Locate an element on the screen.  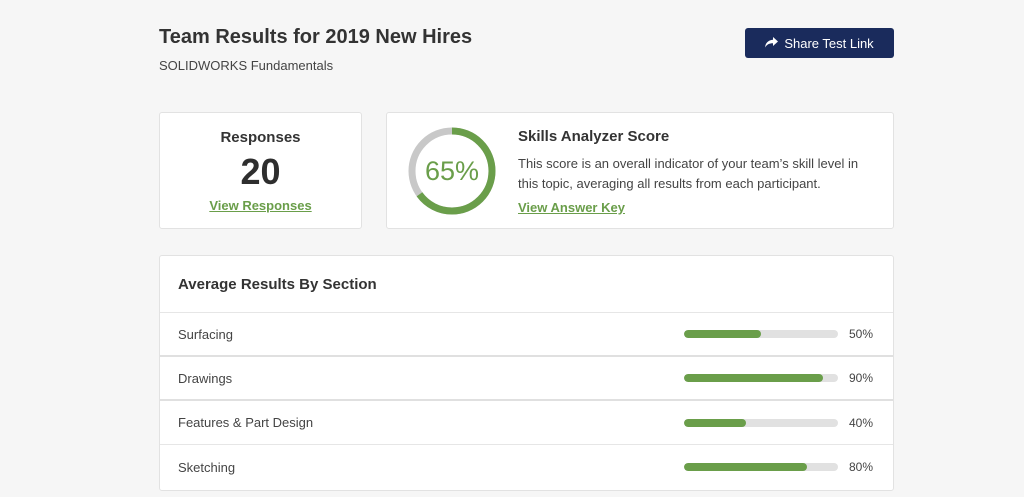
section-percent: 50% is located at coordinates (861, 334).